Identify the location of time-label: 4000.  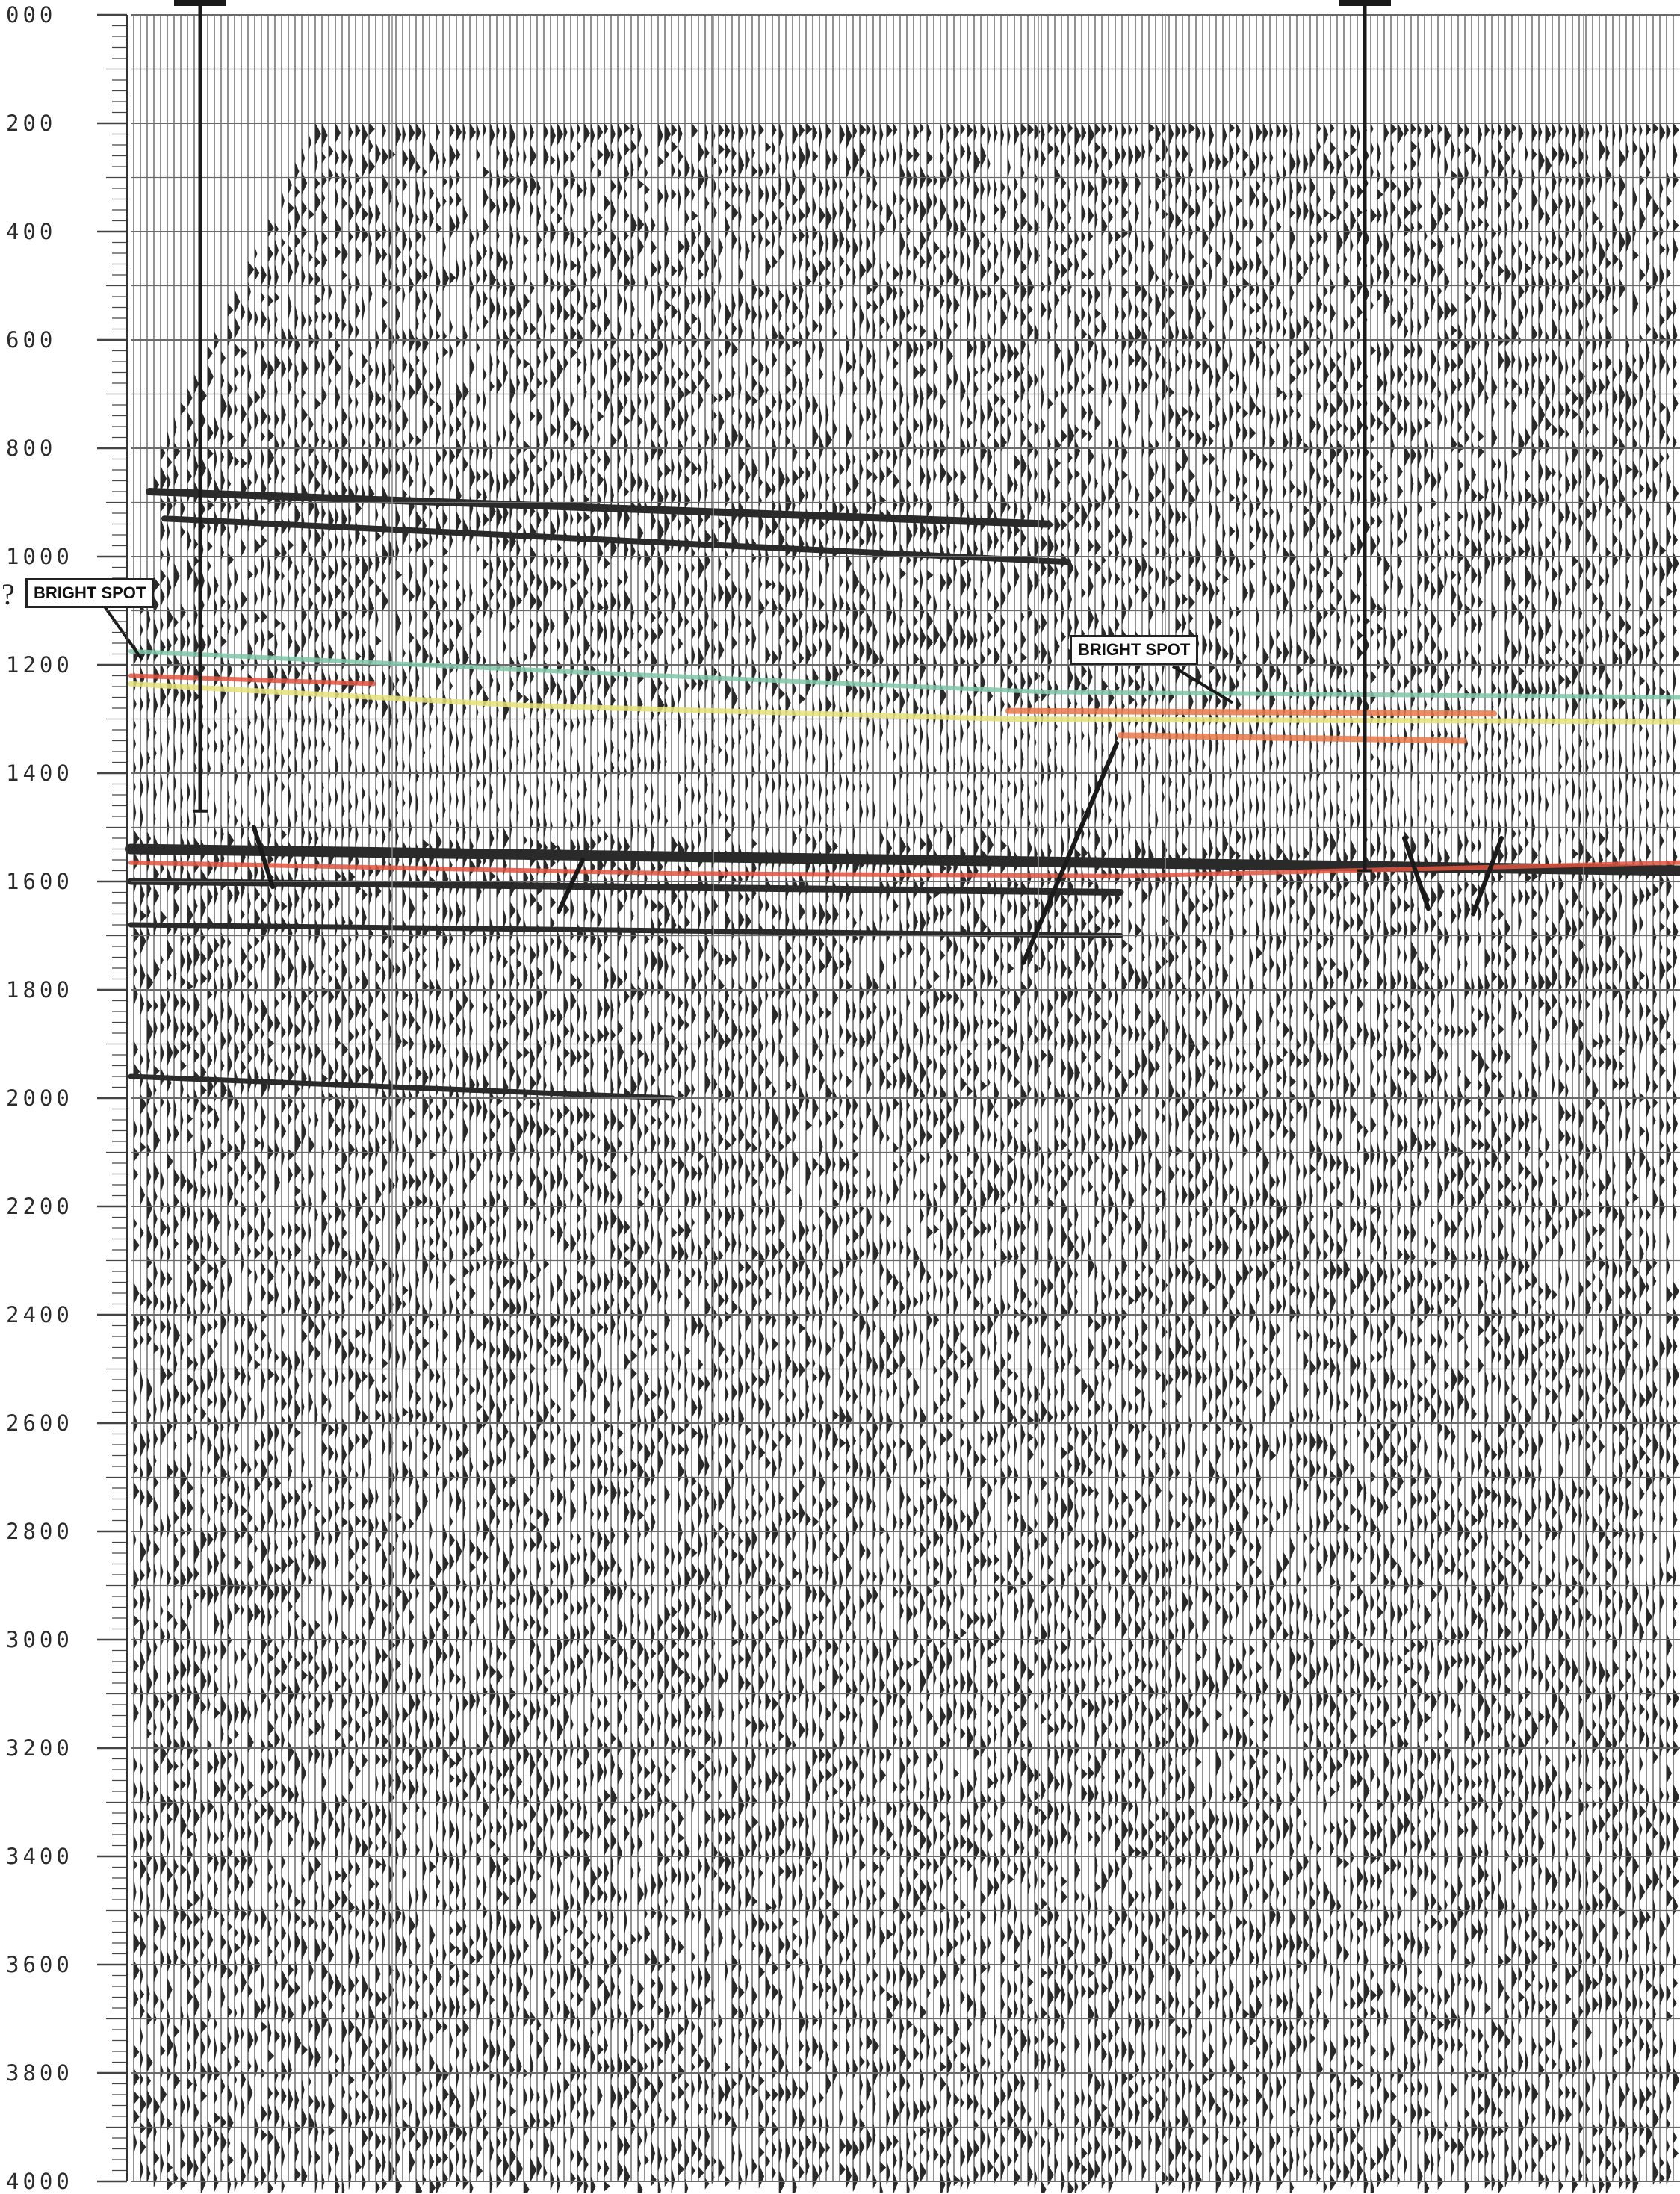
(39, 2181).